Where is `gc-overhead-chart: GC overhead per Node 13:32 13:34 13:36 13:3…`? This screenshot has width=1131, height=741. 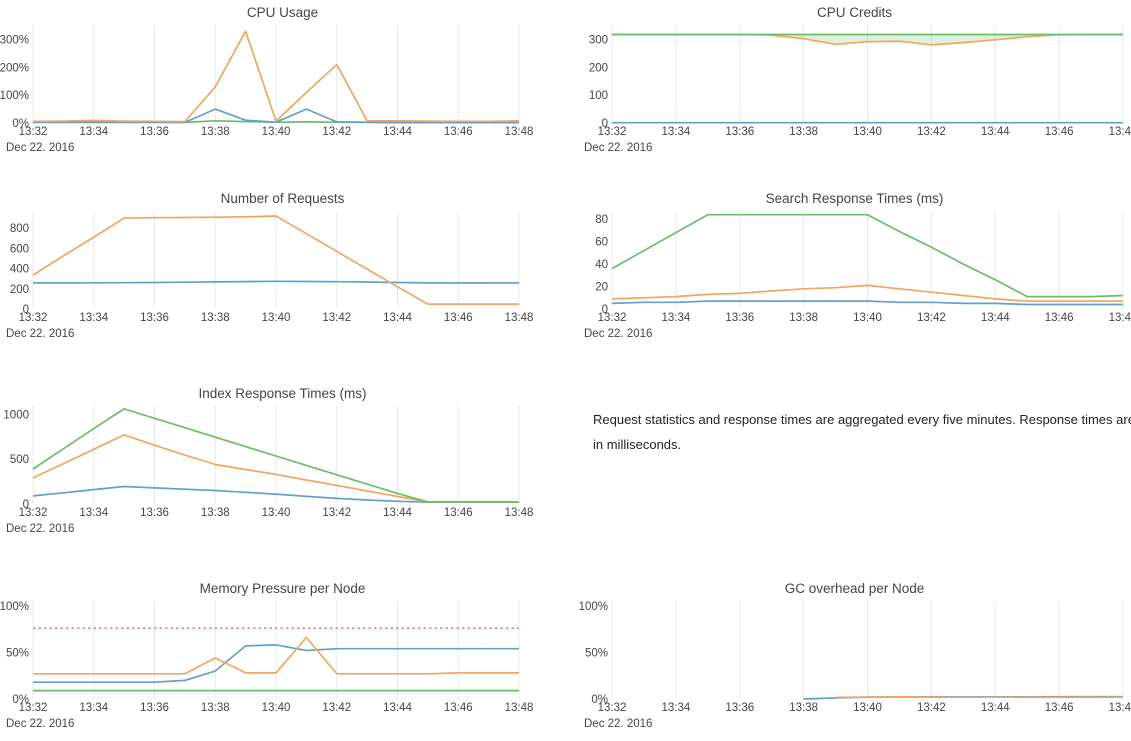
gc-overhead-chart: GC overhead per Node 13:32 13:34 13:36 13:3… is located at coordinates (848, 658).